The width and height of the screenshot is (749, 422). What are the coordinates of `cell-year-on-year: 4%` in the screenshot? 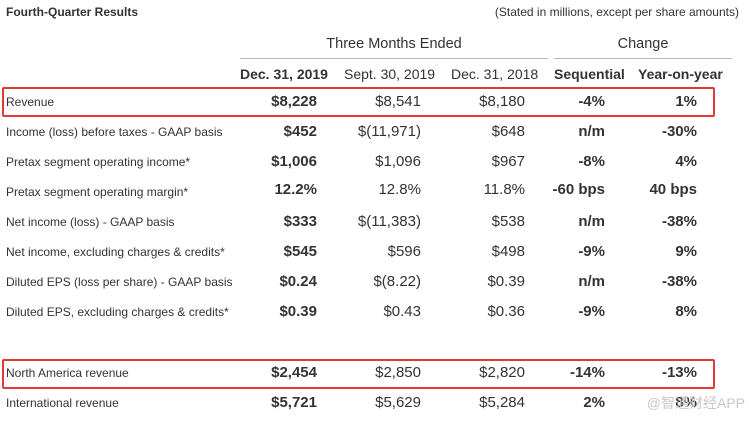 It's located at (686, 161).